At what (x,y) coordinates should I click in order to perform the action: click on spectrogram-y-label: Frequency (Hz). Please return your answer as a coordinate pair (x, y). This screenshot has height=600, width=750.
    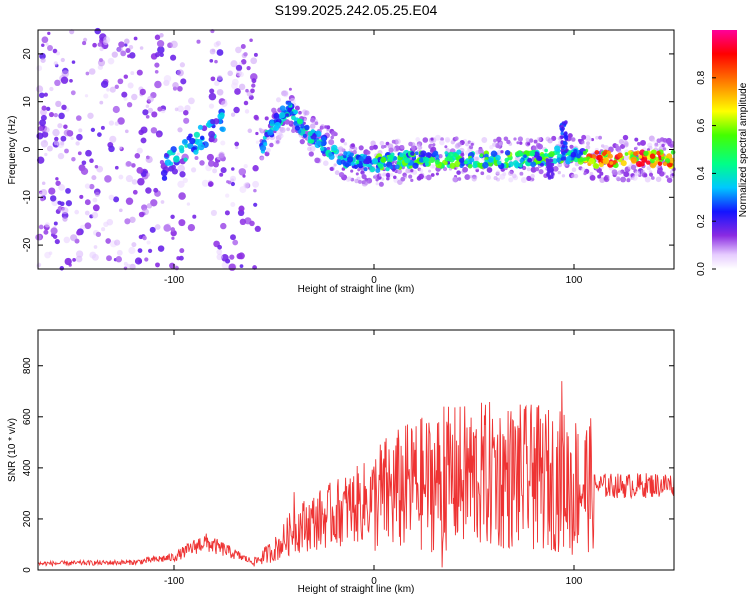
    Looking at the image, I should click on (12, 150).